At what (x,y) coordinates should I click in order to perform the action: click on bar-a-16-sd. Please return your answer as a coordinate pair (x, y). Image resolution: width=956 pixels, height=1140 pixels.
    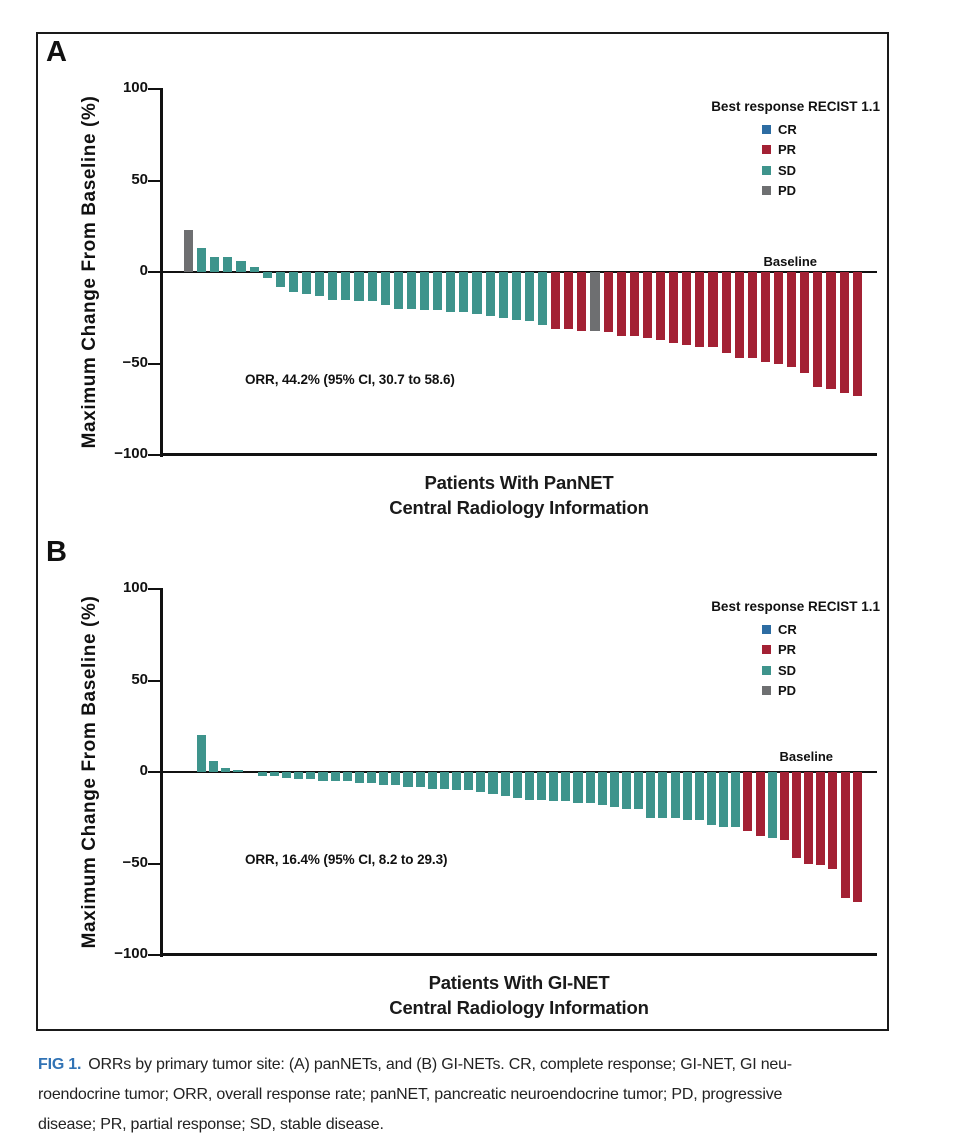
    Looking at the image, I should click on (385, 288).